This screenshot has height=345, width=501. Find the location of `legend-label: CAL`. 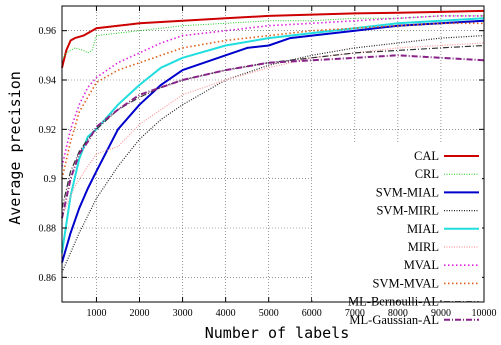

legend-label: CAL is located at coordinates (426, 156).